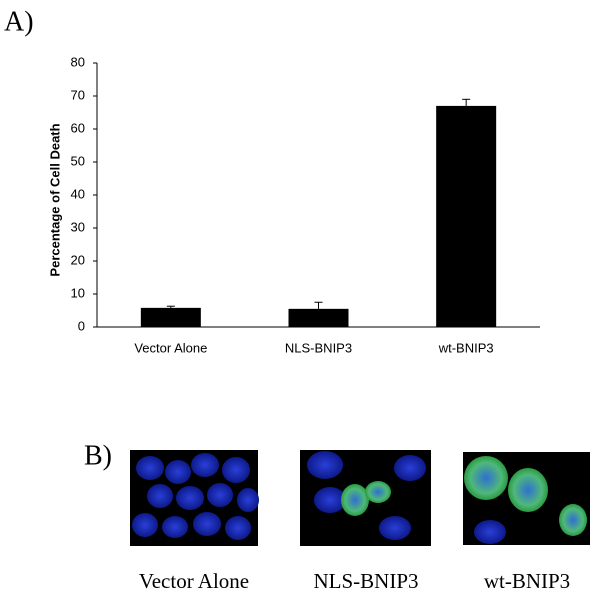 Image resolution: width=602 pixels, height=597 pixels. What do you see at coordinates (81, 325) in the screenshot?
I see `y-tick-label: 0` at bounding box center [81, 325].